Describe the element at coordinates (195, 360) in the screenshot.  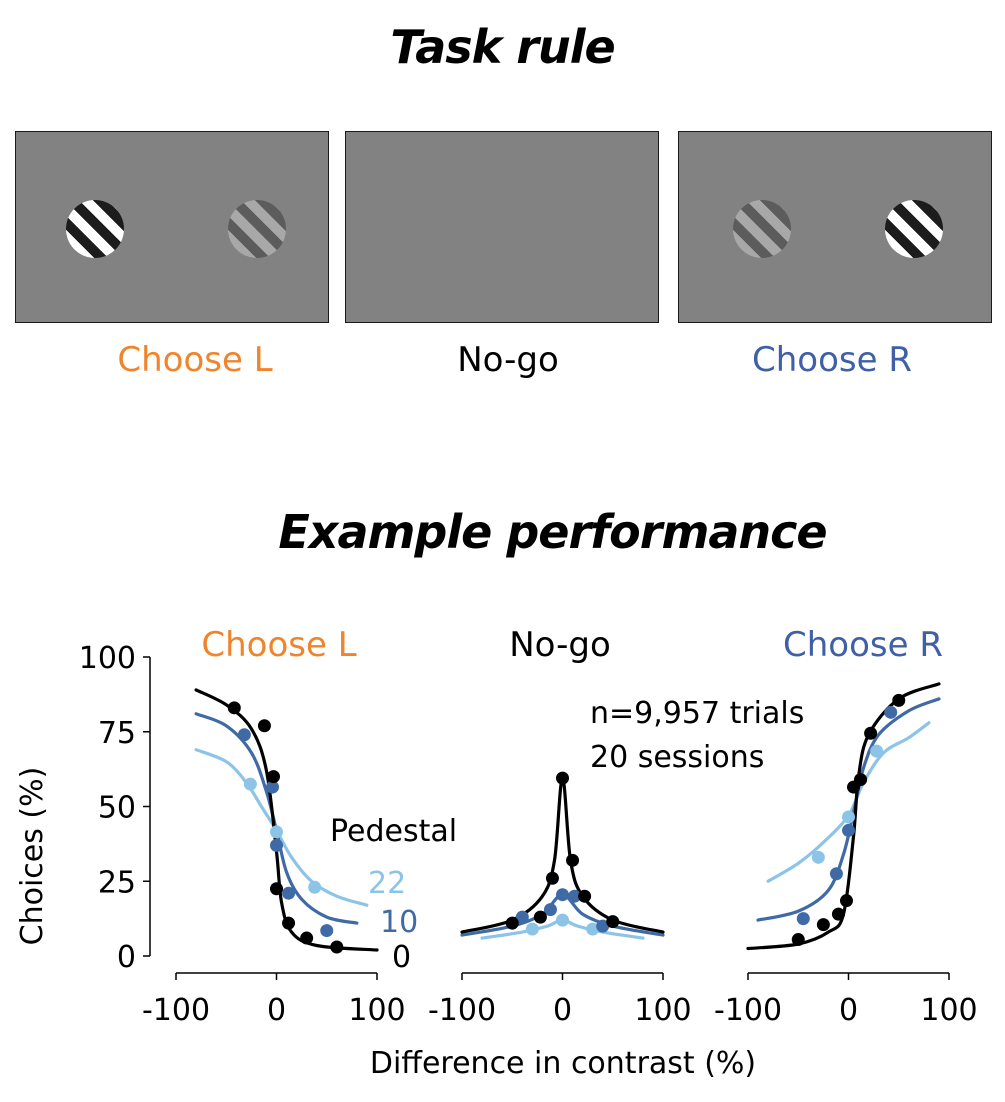
I see `panel-label-choose-l: Choose L` at that location.